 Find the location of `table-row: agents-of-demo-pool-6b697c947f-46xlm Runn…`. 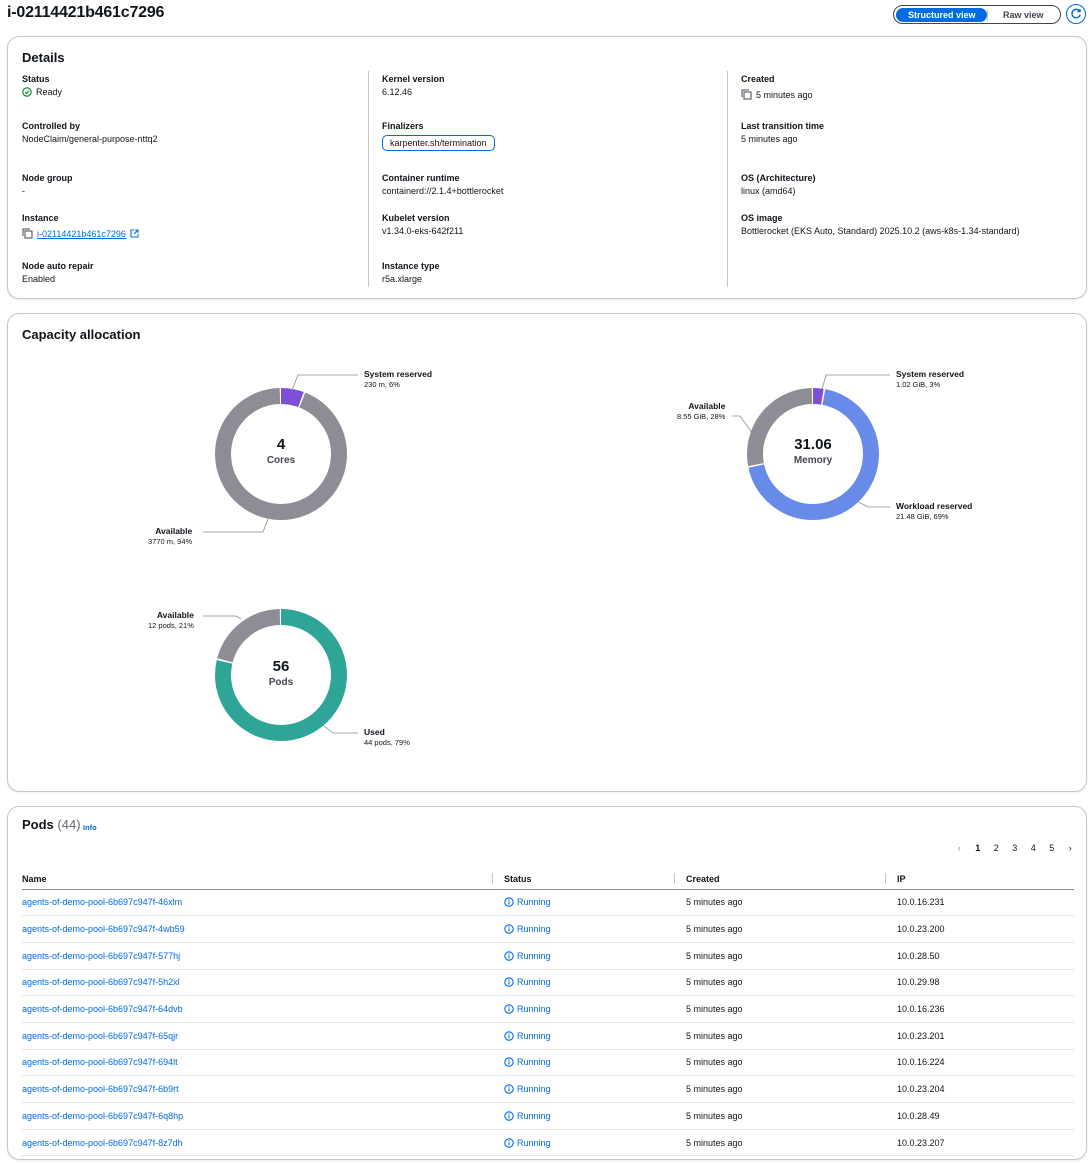

table-row: agents-of-demo-pool-6b697c947f-46xlm Runn… is located at coordinates (548, 903).